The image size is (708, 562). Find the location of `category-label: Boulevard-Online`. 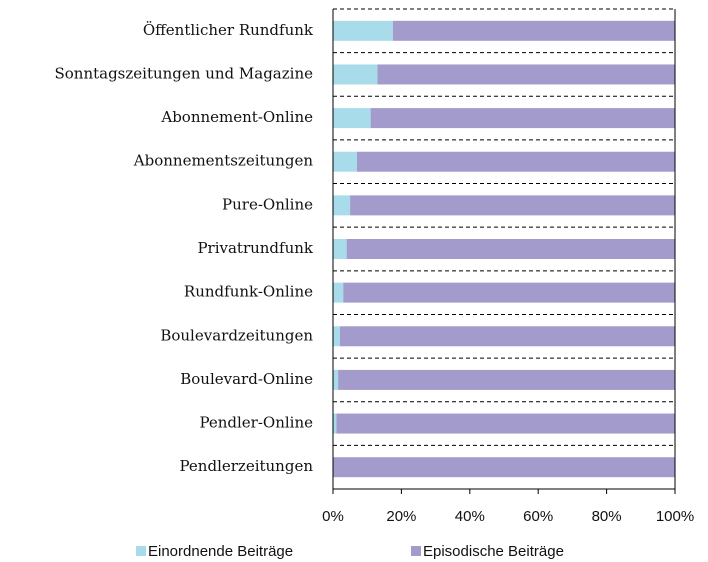

category-label: Boulevard-Online is located at coordinates (246, 379).